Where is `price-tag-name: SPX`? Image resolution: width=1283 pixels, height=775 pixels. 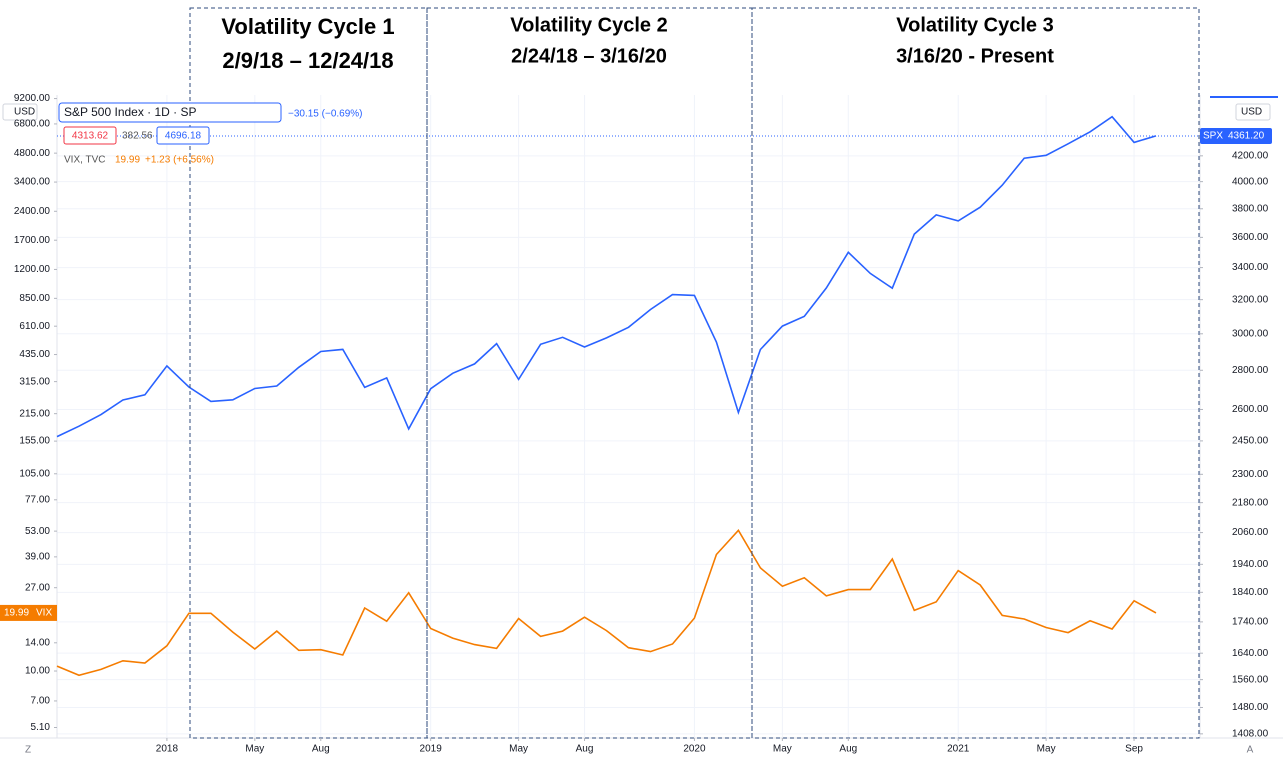 price-tag-name: SPX is located at coordinates (1213, 136).